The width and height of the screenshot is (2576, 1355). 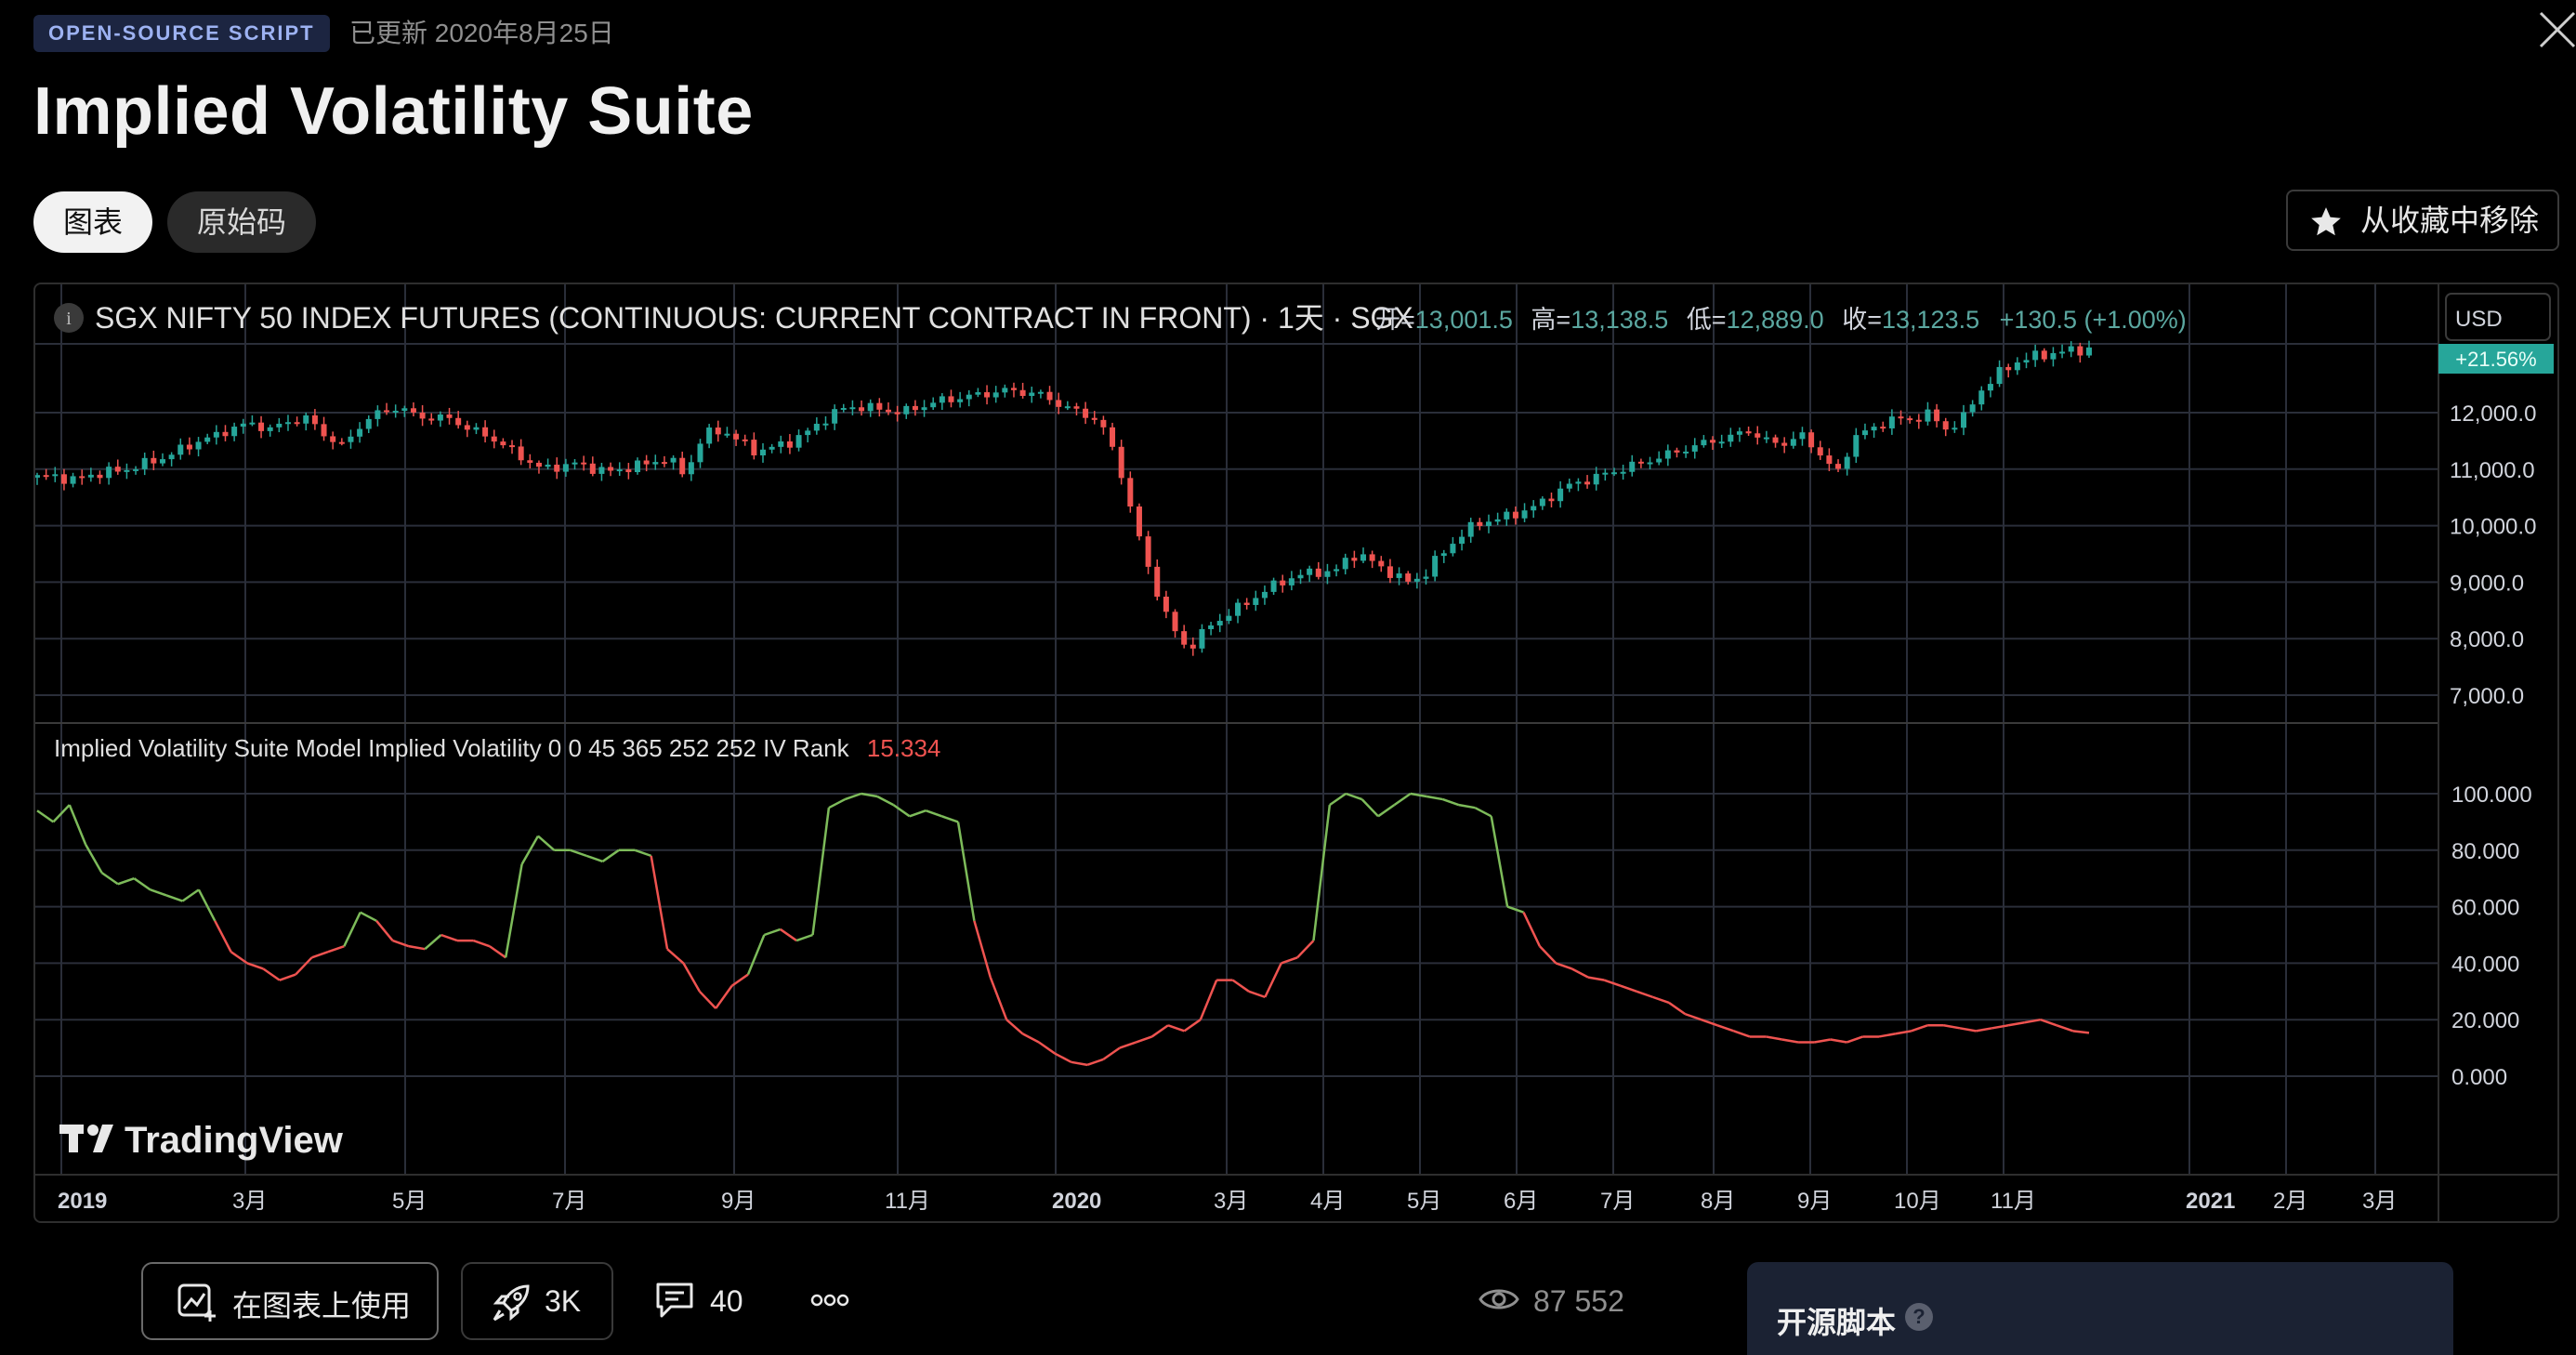 What do you see at coordinates (569, 1201) in the screenshot?
I see `time-tick-label: 7月` at bounding box center [569, 1201].